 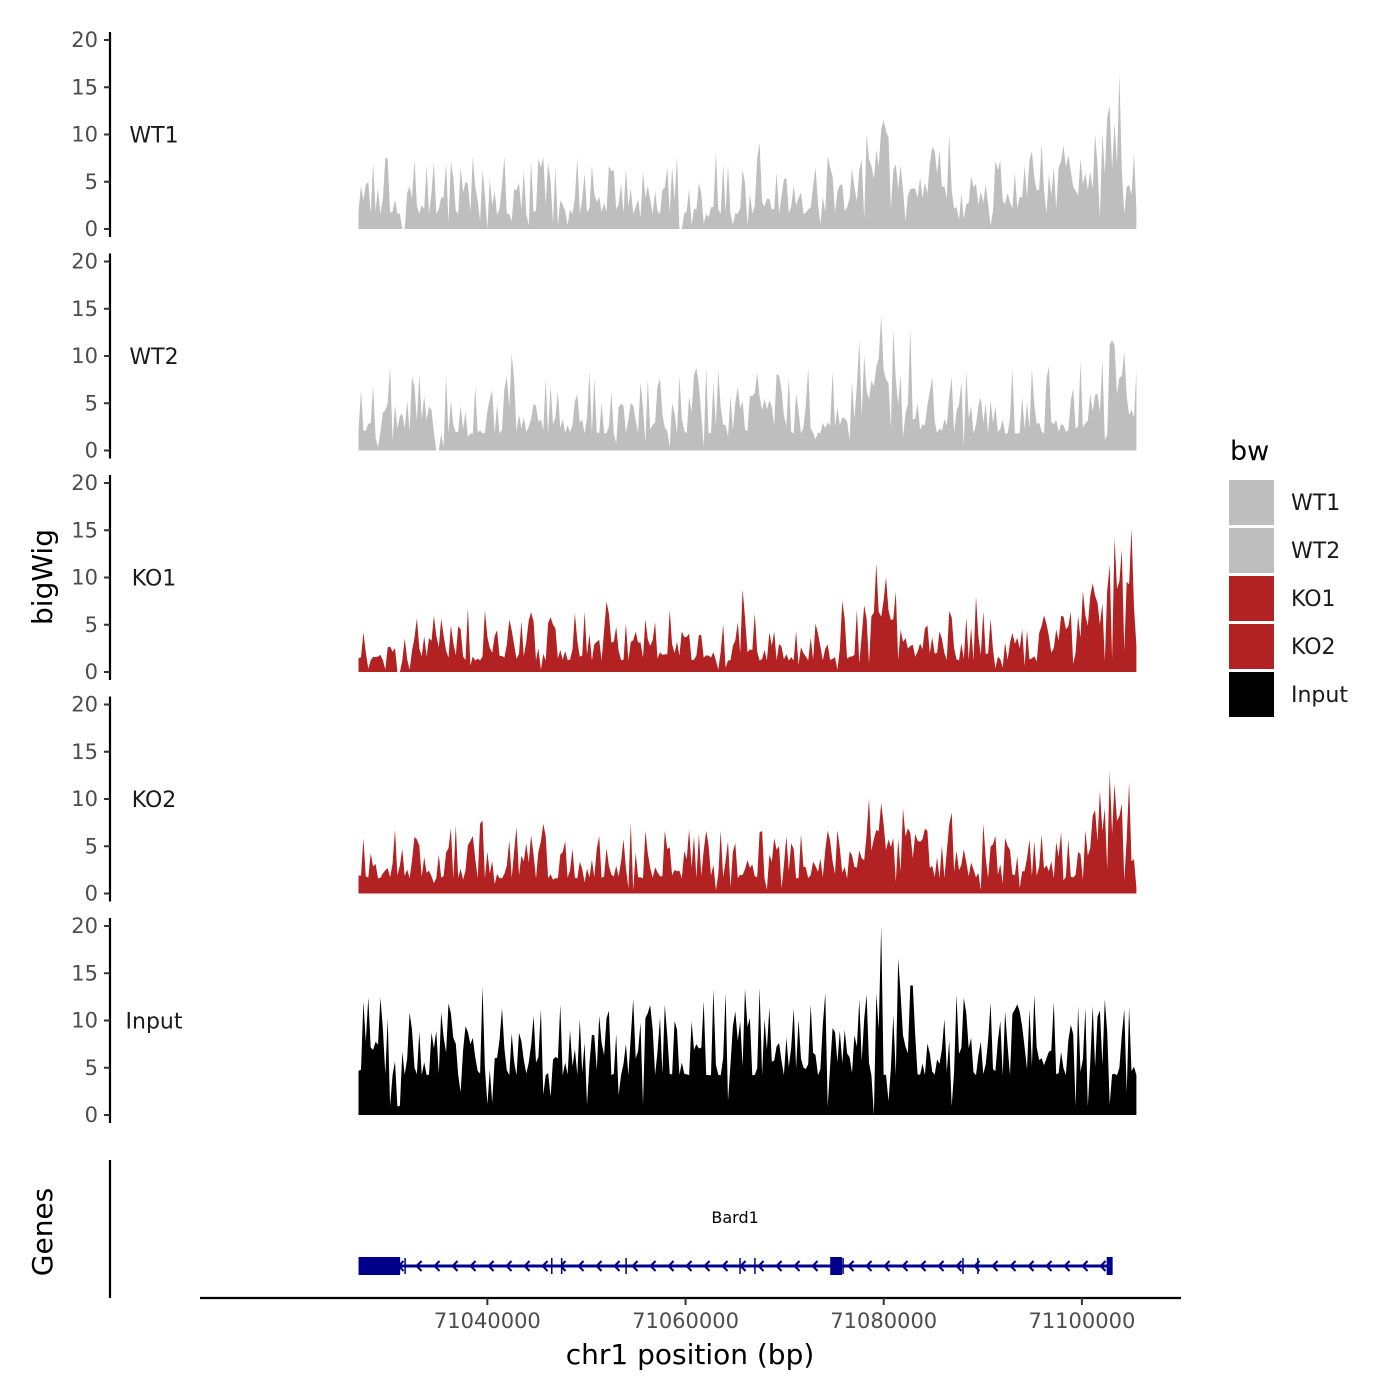 What do you see at coordinates (747, 383) in the screenshot?
I see `coverage-area-wt2` at bounding box center [747, 383].